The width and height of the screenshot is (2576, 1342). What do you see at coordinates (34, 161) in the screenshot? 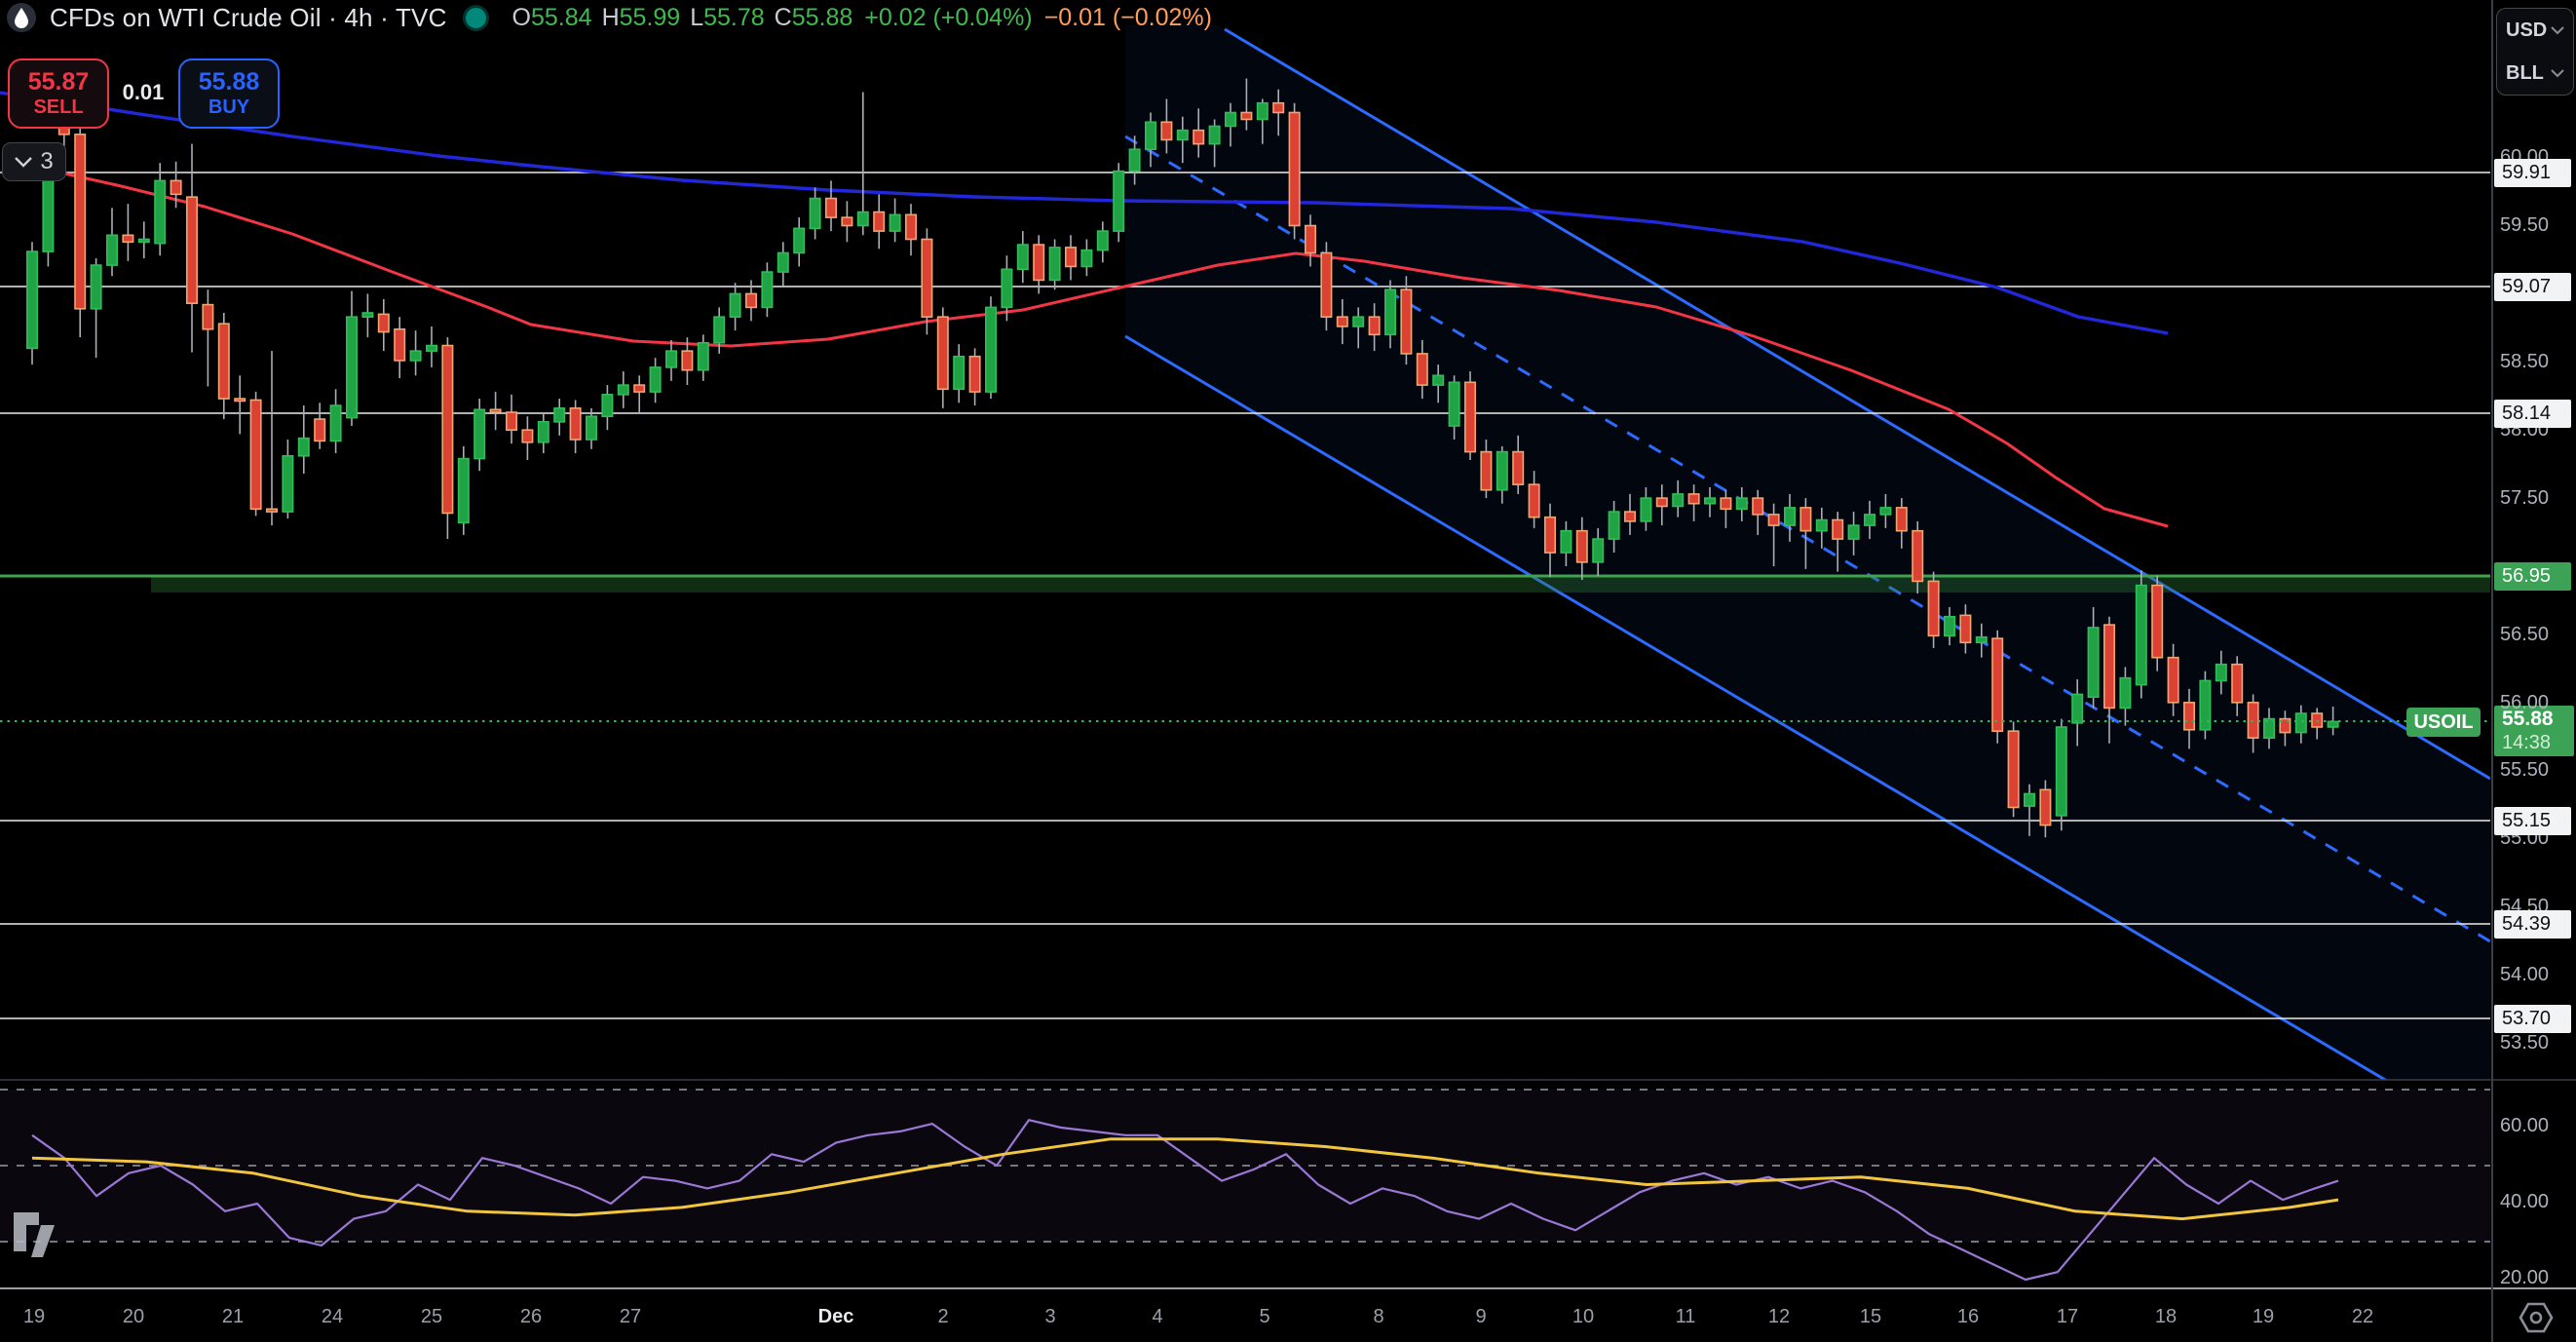
I see `drawings-count-selector: 3` at bounding box center [34, 161].